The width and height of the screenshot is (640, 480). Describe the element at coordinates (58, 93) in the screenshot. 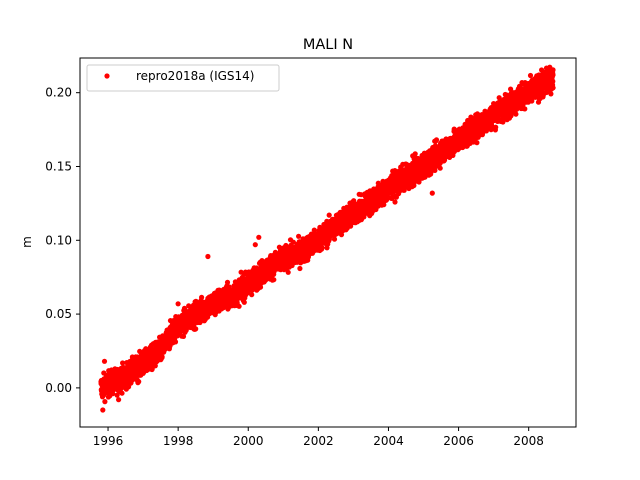

I see `y-tick-label: 0.20` at that location.